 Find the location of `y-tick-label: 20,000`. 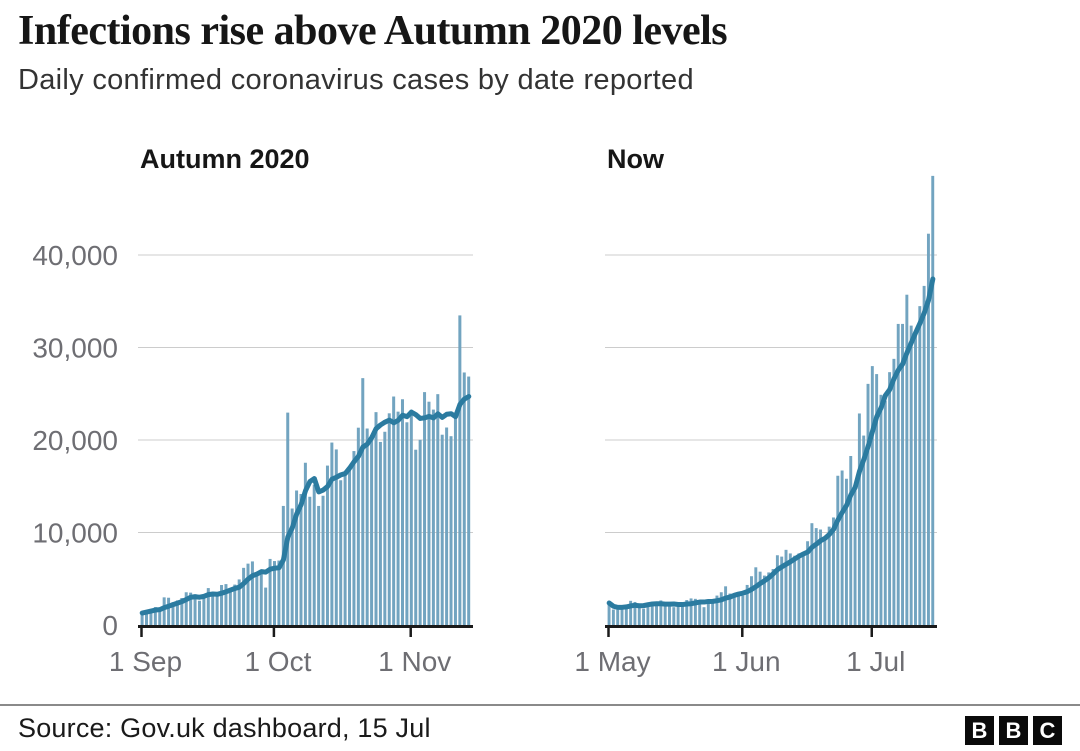

y-tick-label: 20,000 is located at coordinates (75, 440).